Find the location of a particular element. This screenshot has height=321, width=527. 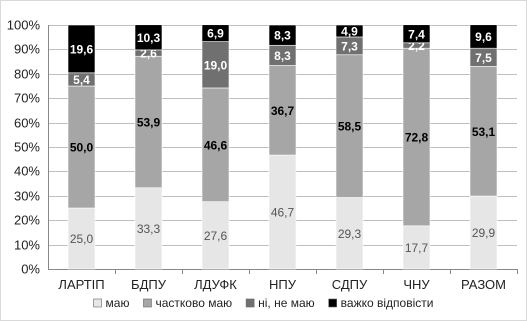

y-tick-label: 30% is located at coordinates (27, 196).